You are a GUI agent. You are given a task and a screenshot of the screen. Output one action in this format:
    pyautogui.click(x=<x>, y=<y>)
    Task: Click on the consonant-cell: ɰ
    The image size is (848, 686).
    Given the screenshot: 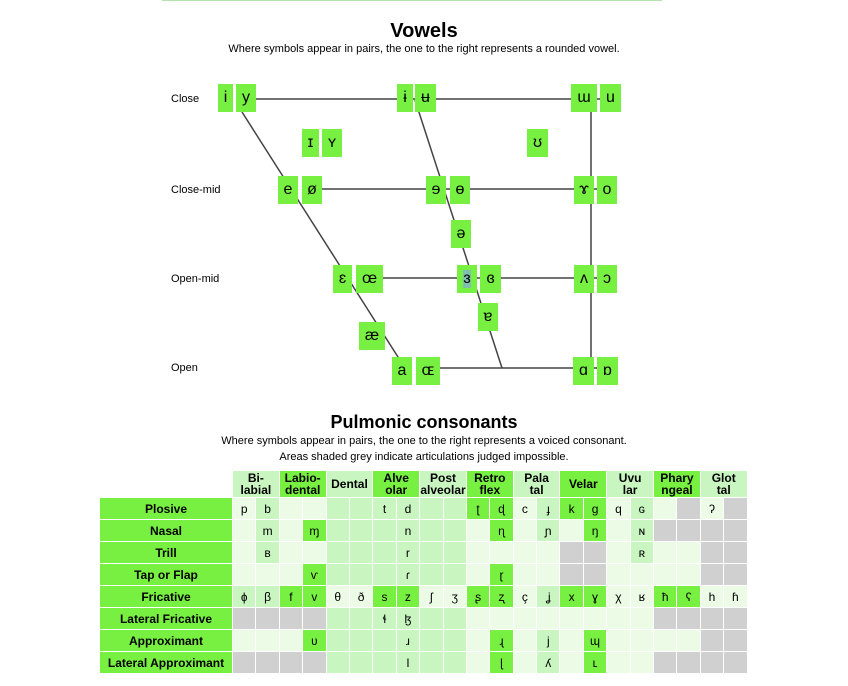 What is the action you would take?
    pyautogui.click(x=595, y=640)
    